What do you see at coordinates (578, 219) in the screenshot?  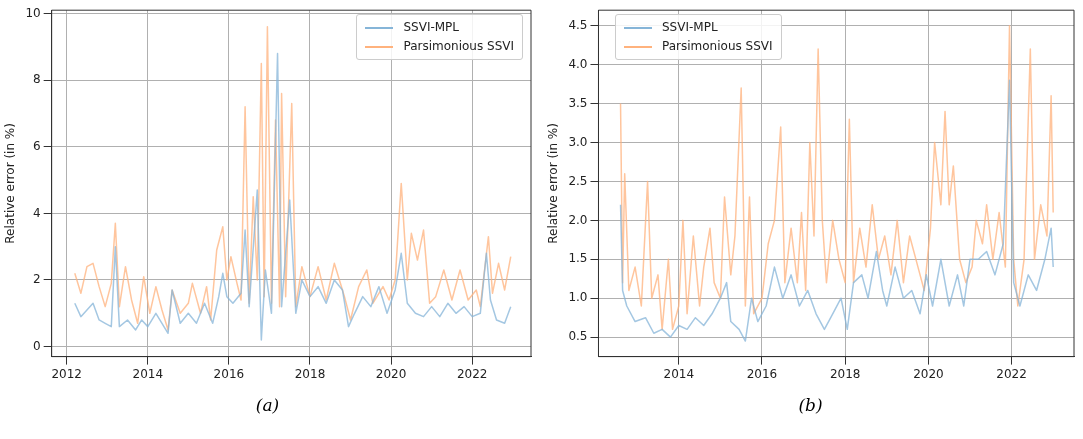 I see `y-tick-label: 2.0` at bounding box center [578, 219].